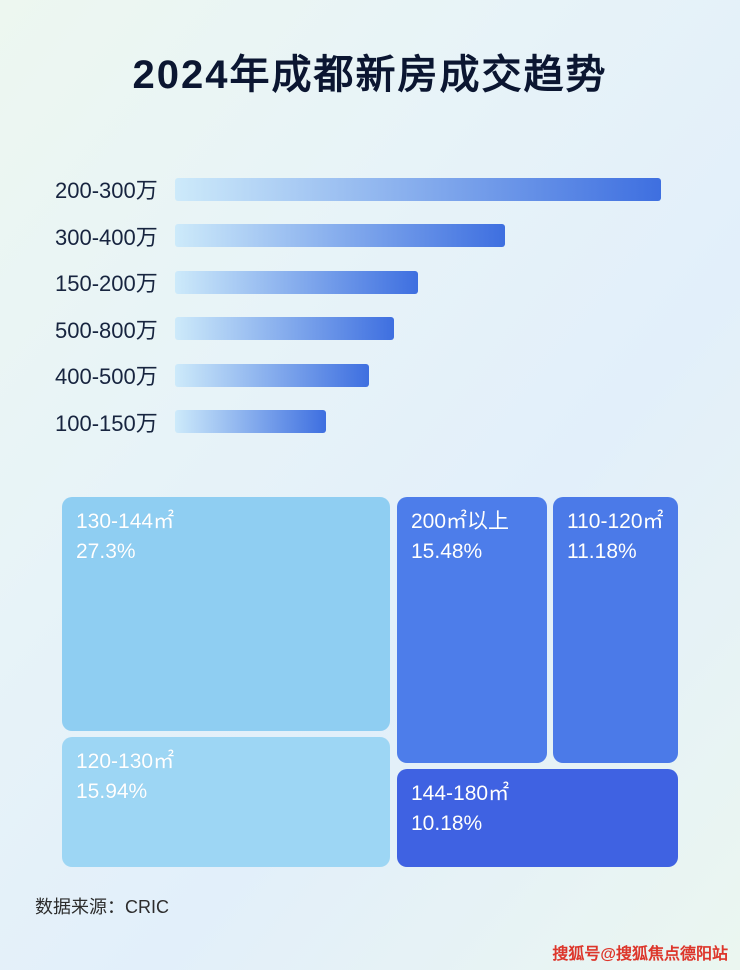 This screenshot has height=970, width=740. What do you see at coordinates (125, 521) in the screenshot?
I see `treemap-block-label: 130-144㎡` at bounding box center [125, 521].